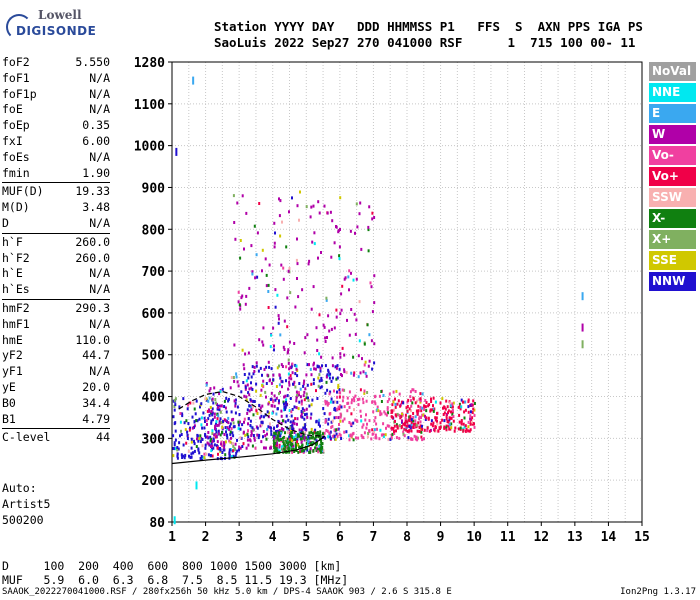 This screenshot has width=700, height=600. What do you see at coordinates (9, 402) in the screenshot?
I see `param-name: B0` at bounding box center [9, 402].